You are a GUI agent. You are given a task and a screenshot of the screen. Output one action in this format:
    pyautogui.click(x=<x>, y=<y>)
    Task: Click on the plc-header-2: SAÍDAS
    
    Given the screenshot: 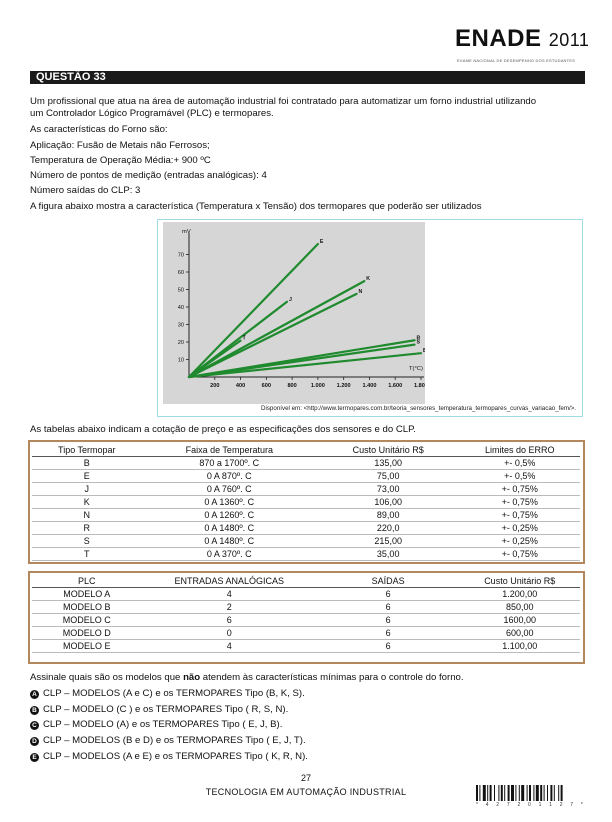 What is the action you would take?
    pyautogui.click(x=388, y=581)
    